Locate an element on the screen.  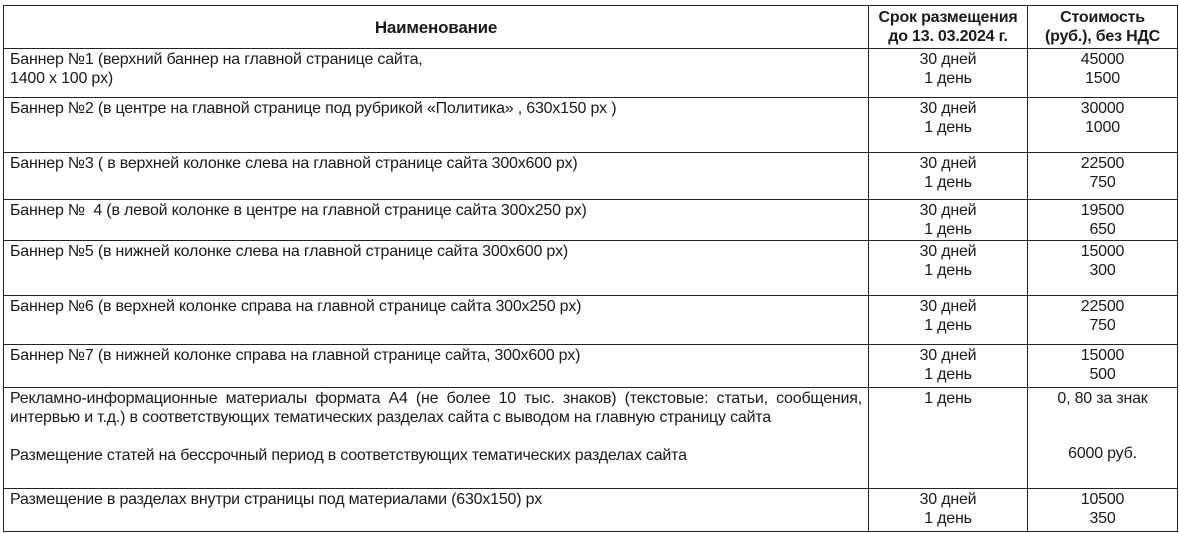
row-price: 19500 650 is located at coordinates (1102, 220).